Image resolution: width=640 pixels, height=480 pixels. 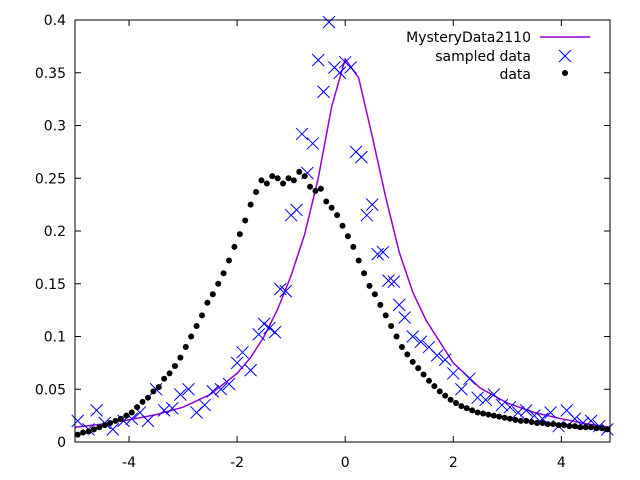 What do you see at coordinates (345, 463) in the screenshot?
I see `x-tick-label: 0` at bounding box center [345, 463].